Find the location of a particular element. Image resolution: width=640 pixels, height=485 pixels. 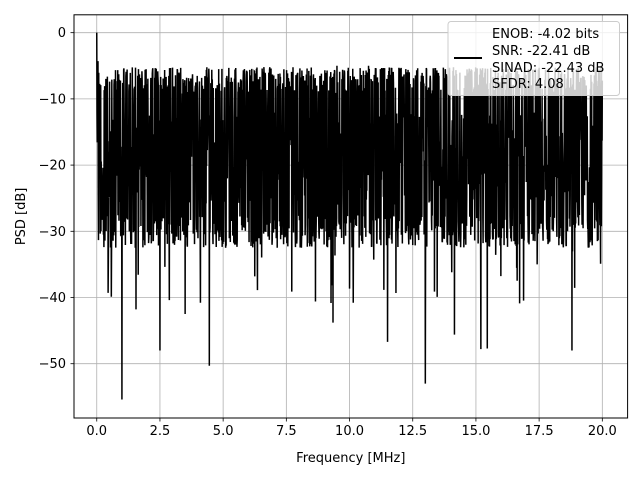

x-tick-label: 10.0 is located at coordinates (349, 431).